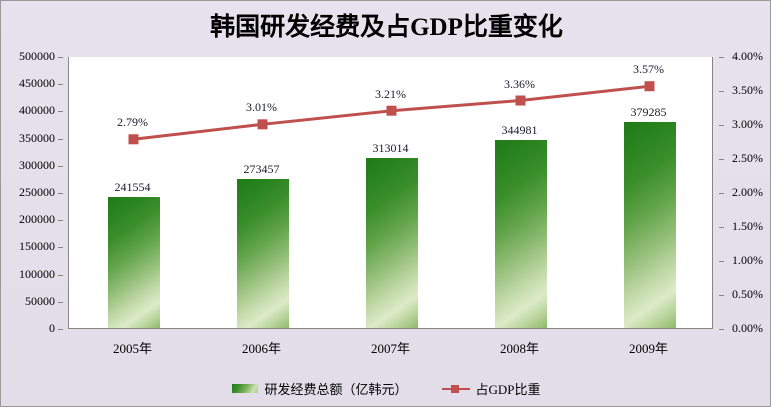 The height and width of the screenshot is (407, 771). Describe the element at coordinates (390, 348) in the screenshot. I see `x-axis-category-label: 2007年` at that location.